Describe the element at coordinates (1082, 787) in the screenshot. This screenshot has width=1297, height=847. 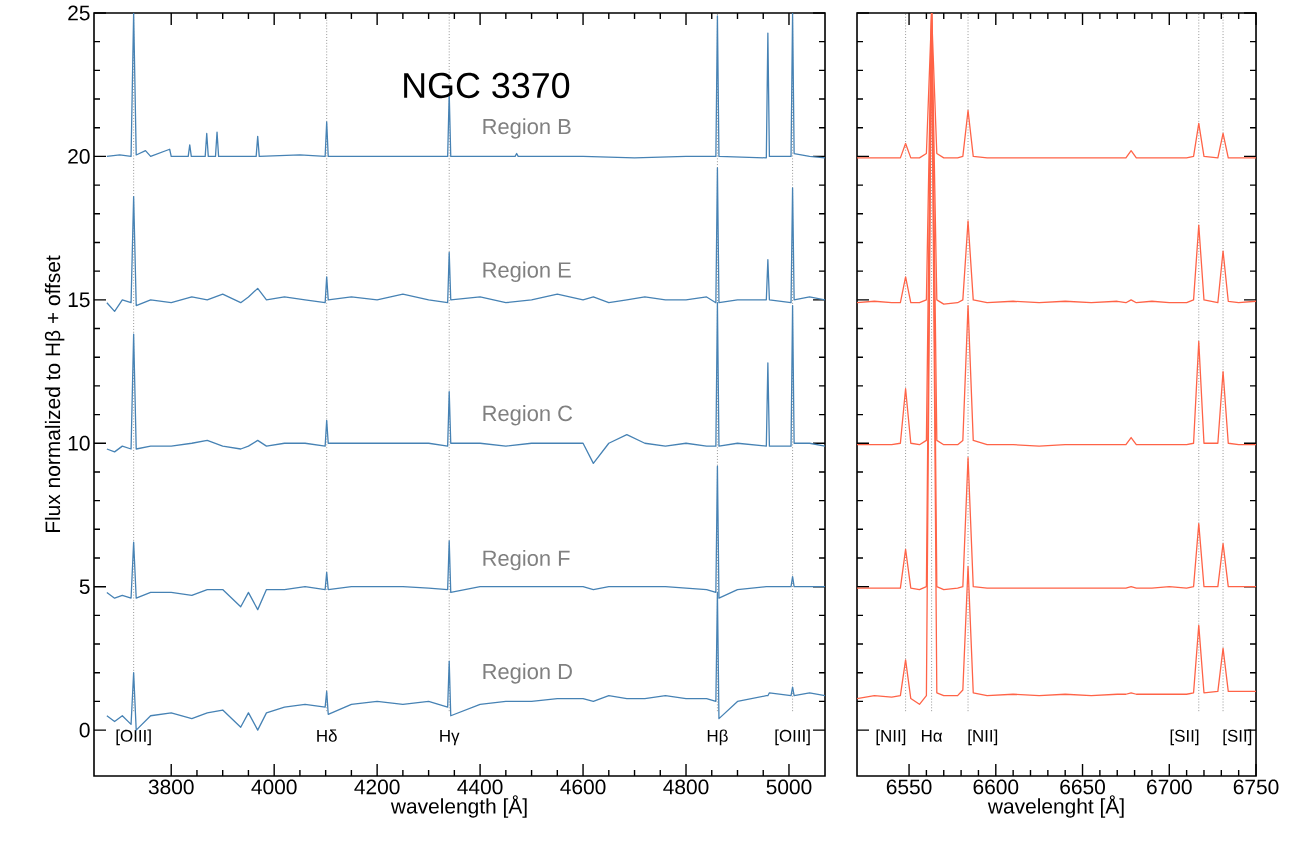
I see `x-tick-label: 6650` at that location.